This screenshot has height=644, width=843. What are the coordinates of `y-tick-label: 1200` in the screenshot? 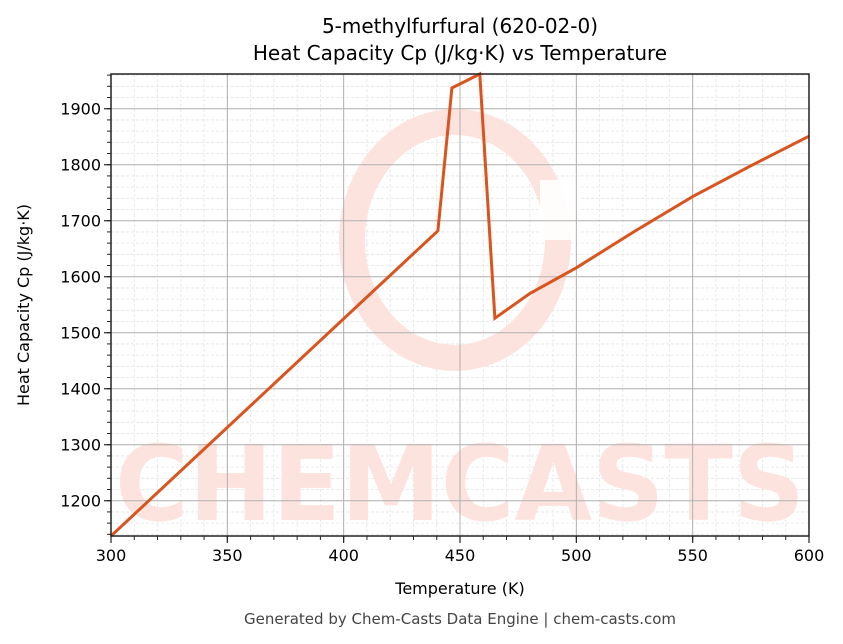 It's located at (80, 501).